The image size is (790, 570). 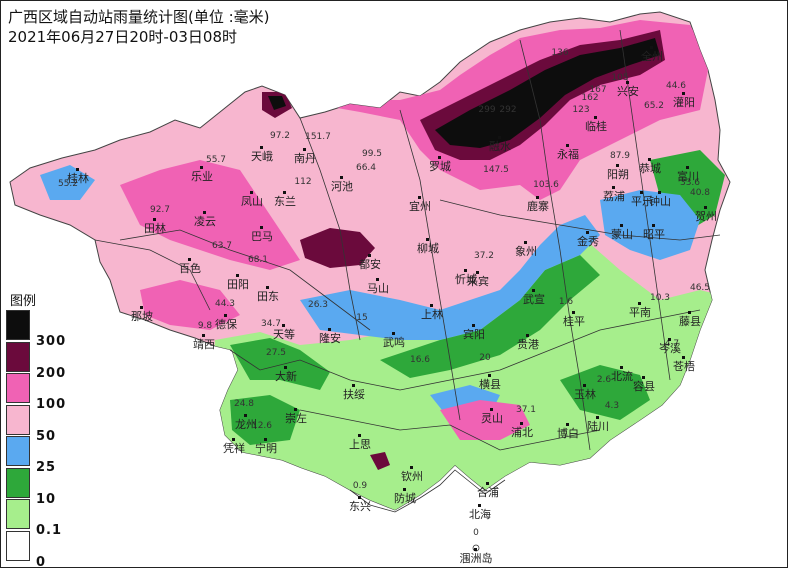 What do you see at coordinates (496, 170) in the screenshot?
I see `station-value: 147.5` at bounding box center [496, 170].